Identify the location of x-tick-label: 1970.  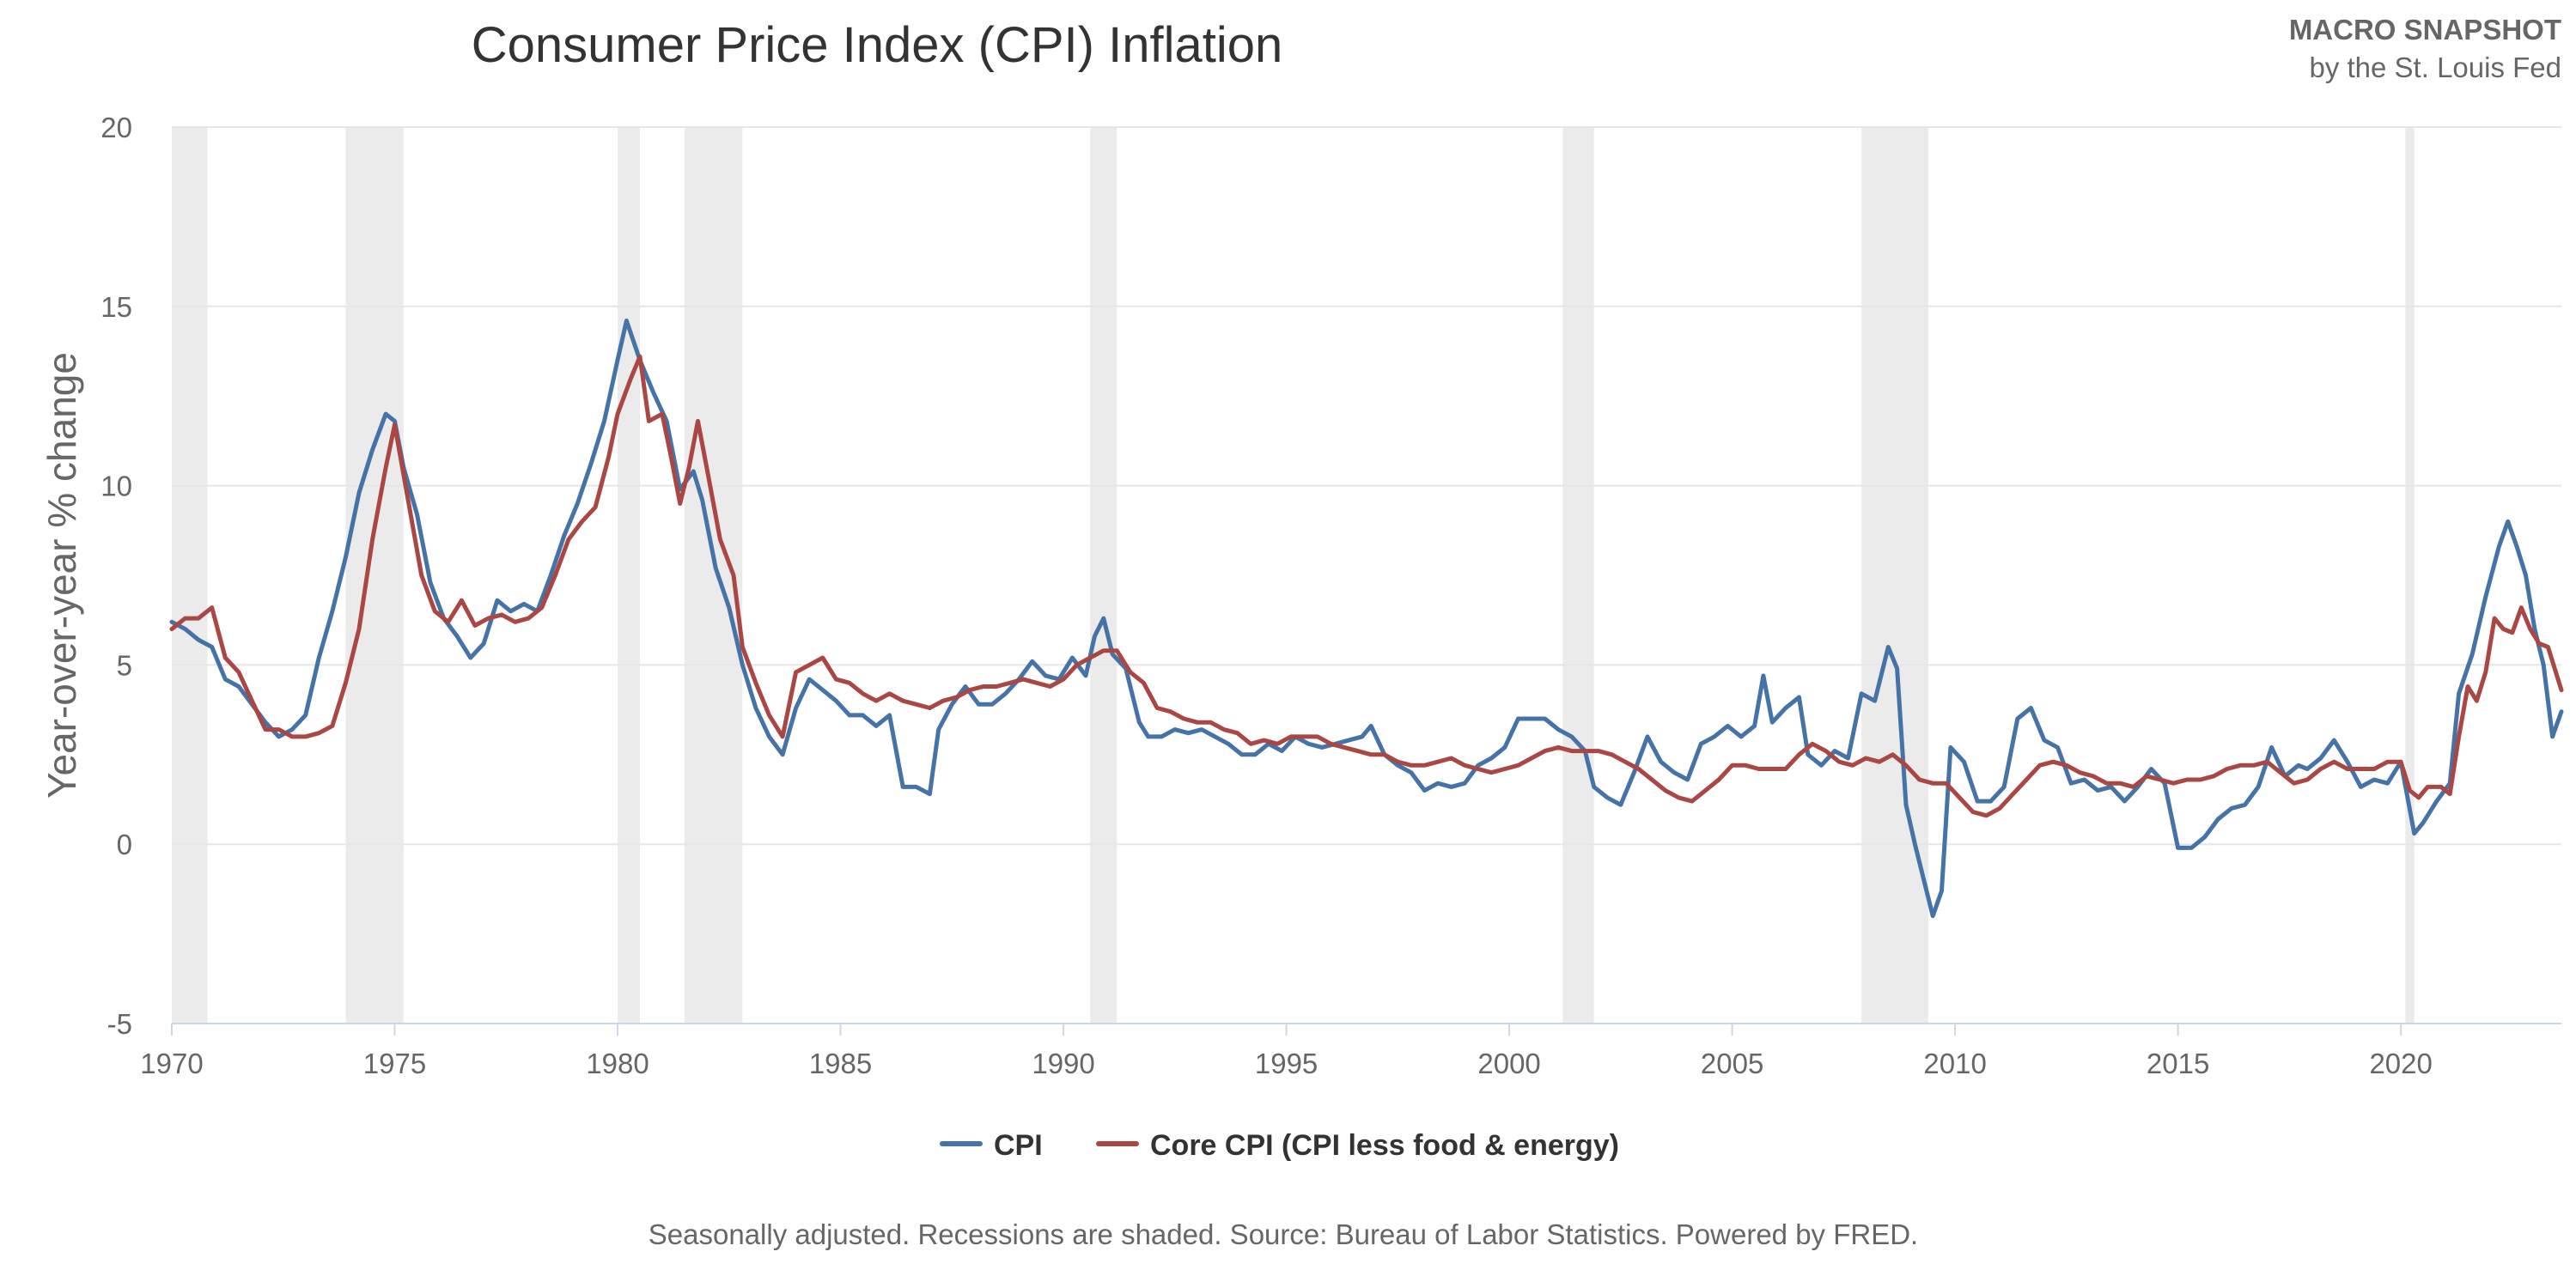
(171, 1063).